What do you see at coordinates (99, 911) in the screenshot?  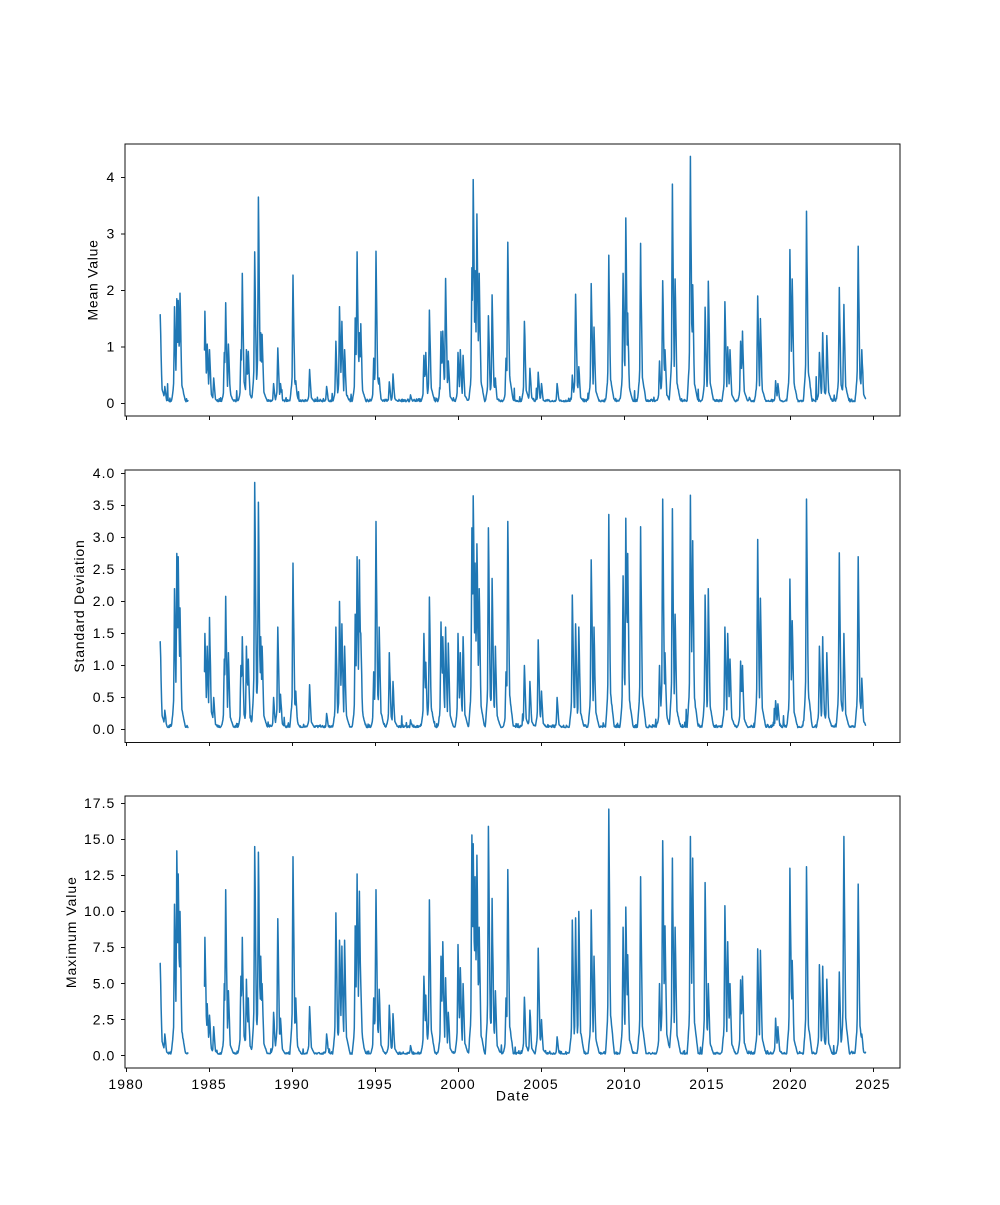 I see `svg-text: 10.0` at bounding box center [99, 911].